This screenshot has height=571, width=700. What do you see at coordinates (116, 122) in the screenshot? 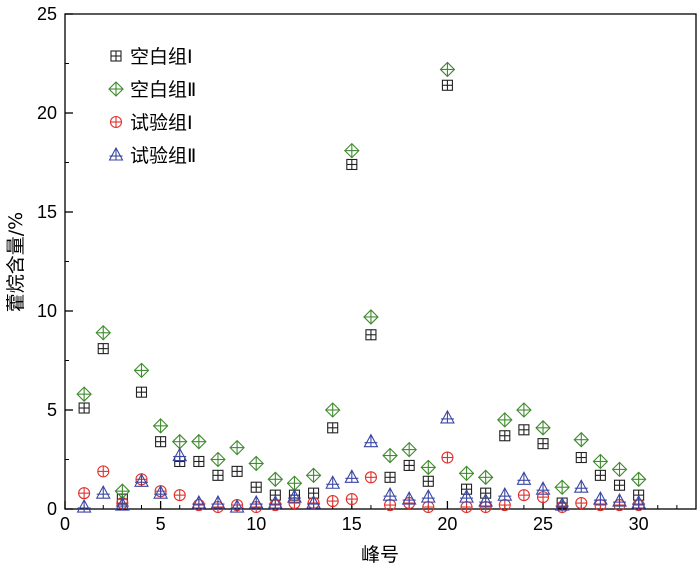
I see `legend-marker-circle` at bounding box center [116, 122].